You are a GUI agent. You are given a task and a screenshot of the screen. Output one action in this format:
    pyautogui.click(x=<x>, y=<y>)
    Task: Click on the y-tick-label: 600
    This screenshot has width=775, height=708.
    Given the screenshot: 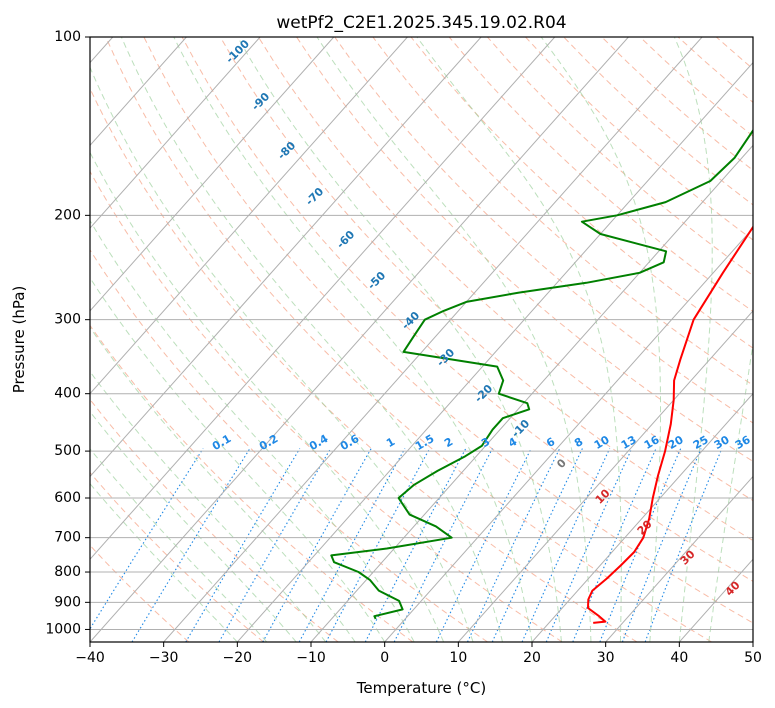 What is the action you would take?
    pyautogui.click(x=67, y=498)
    